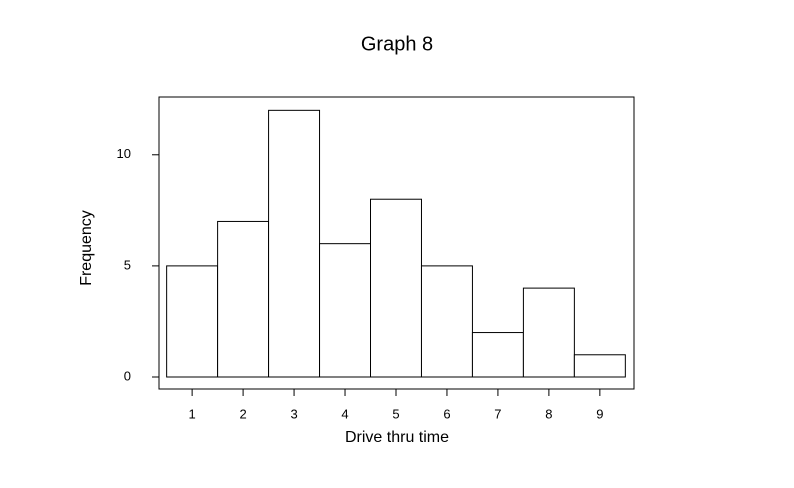  What do you see at coordinates (242, 413) in the screenshot?
I see `x-tick-label: 2` at bounding box center [242, 413].